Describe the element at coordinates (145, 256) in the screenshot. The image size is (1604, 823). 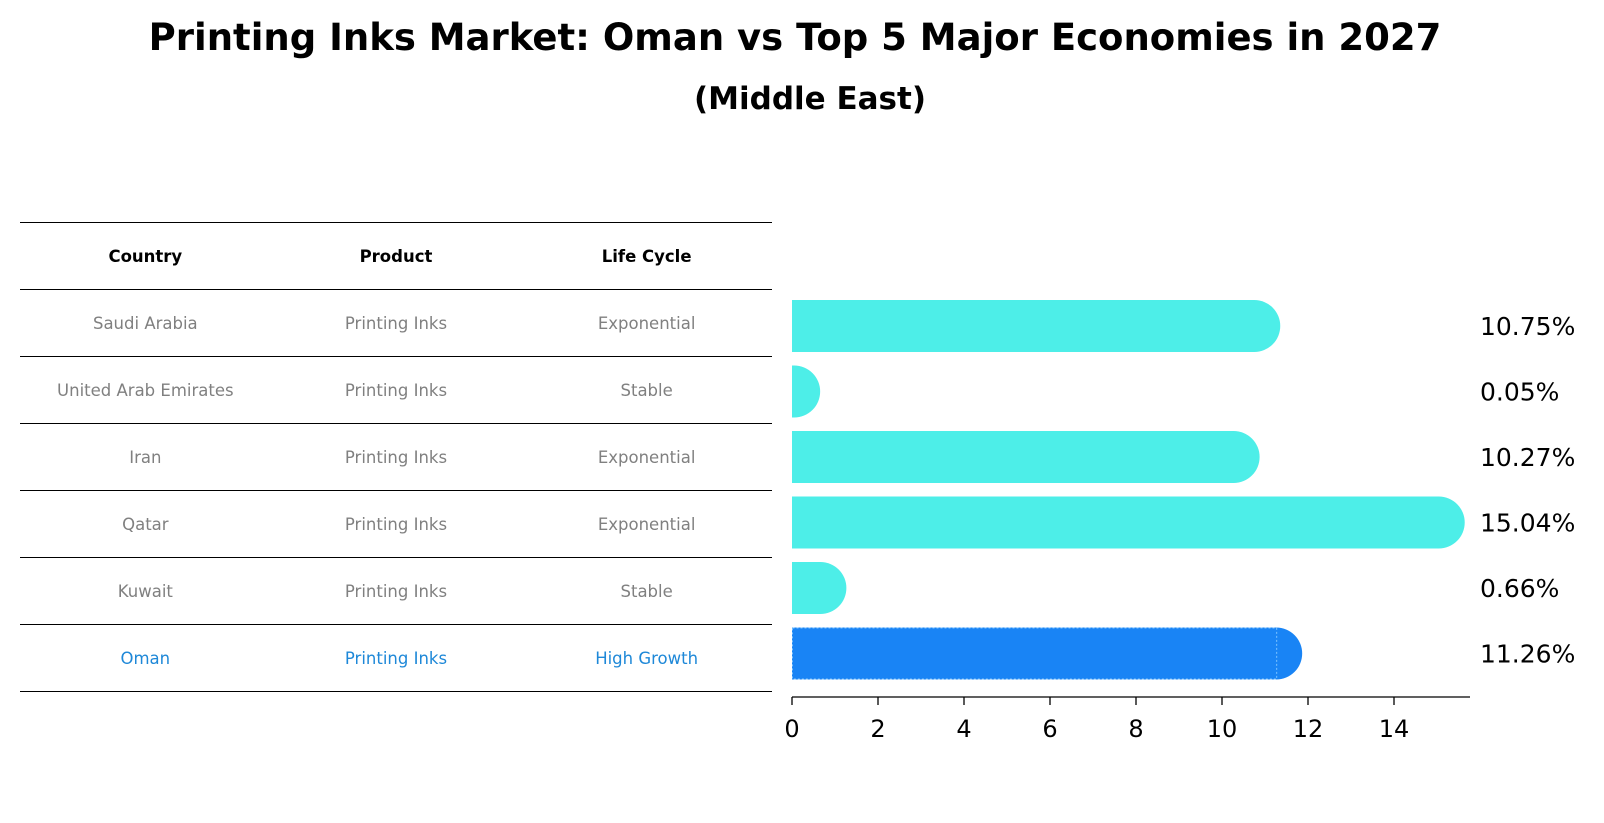
I see `header-country: Country` at that location.